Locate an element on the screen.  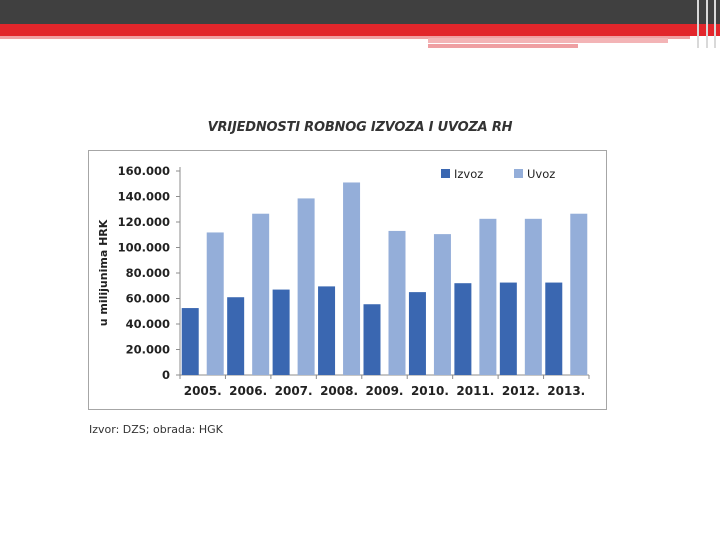
y-tick-label: 80.000 is located at coordinates (148, 273).